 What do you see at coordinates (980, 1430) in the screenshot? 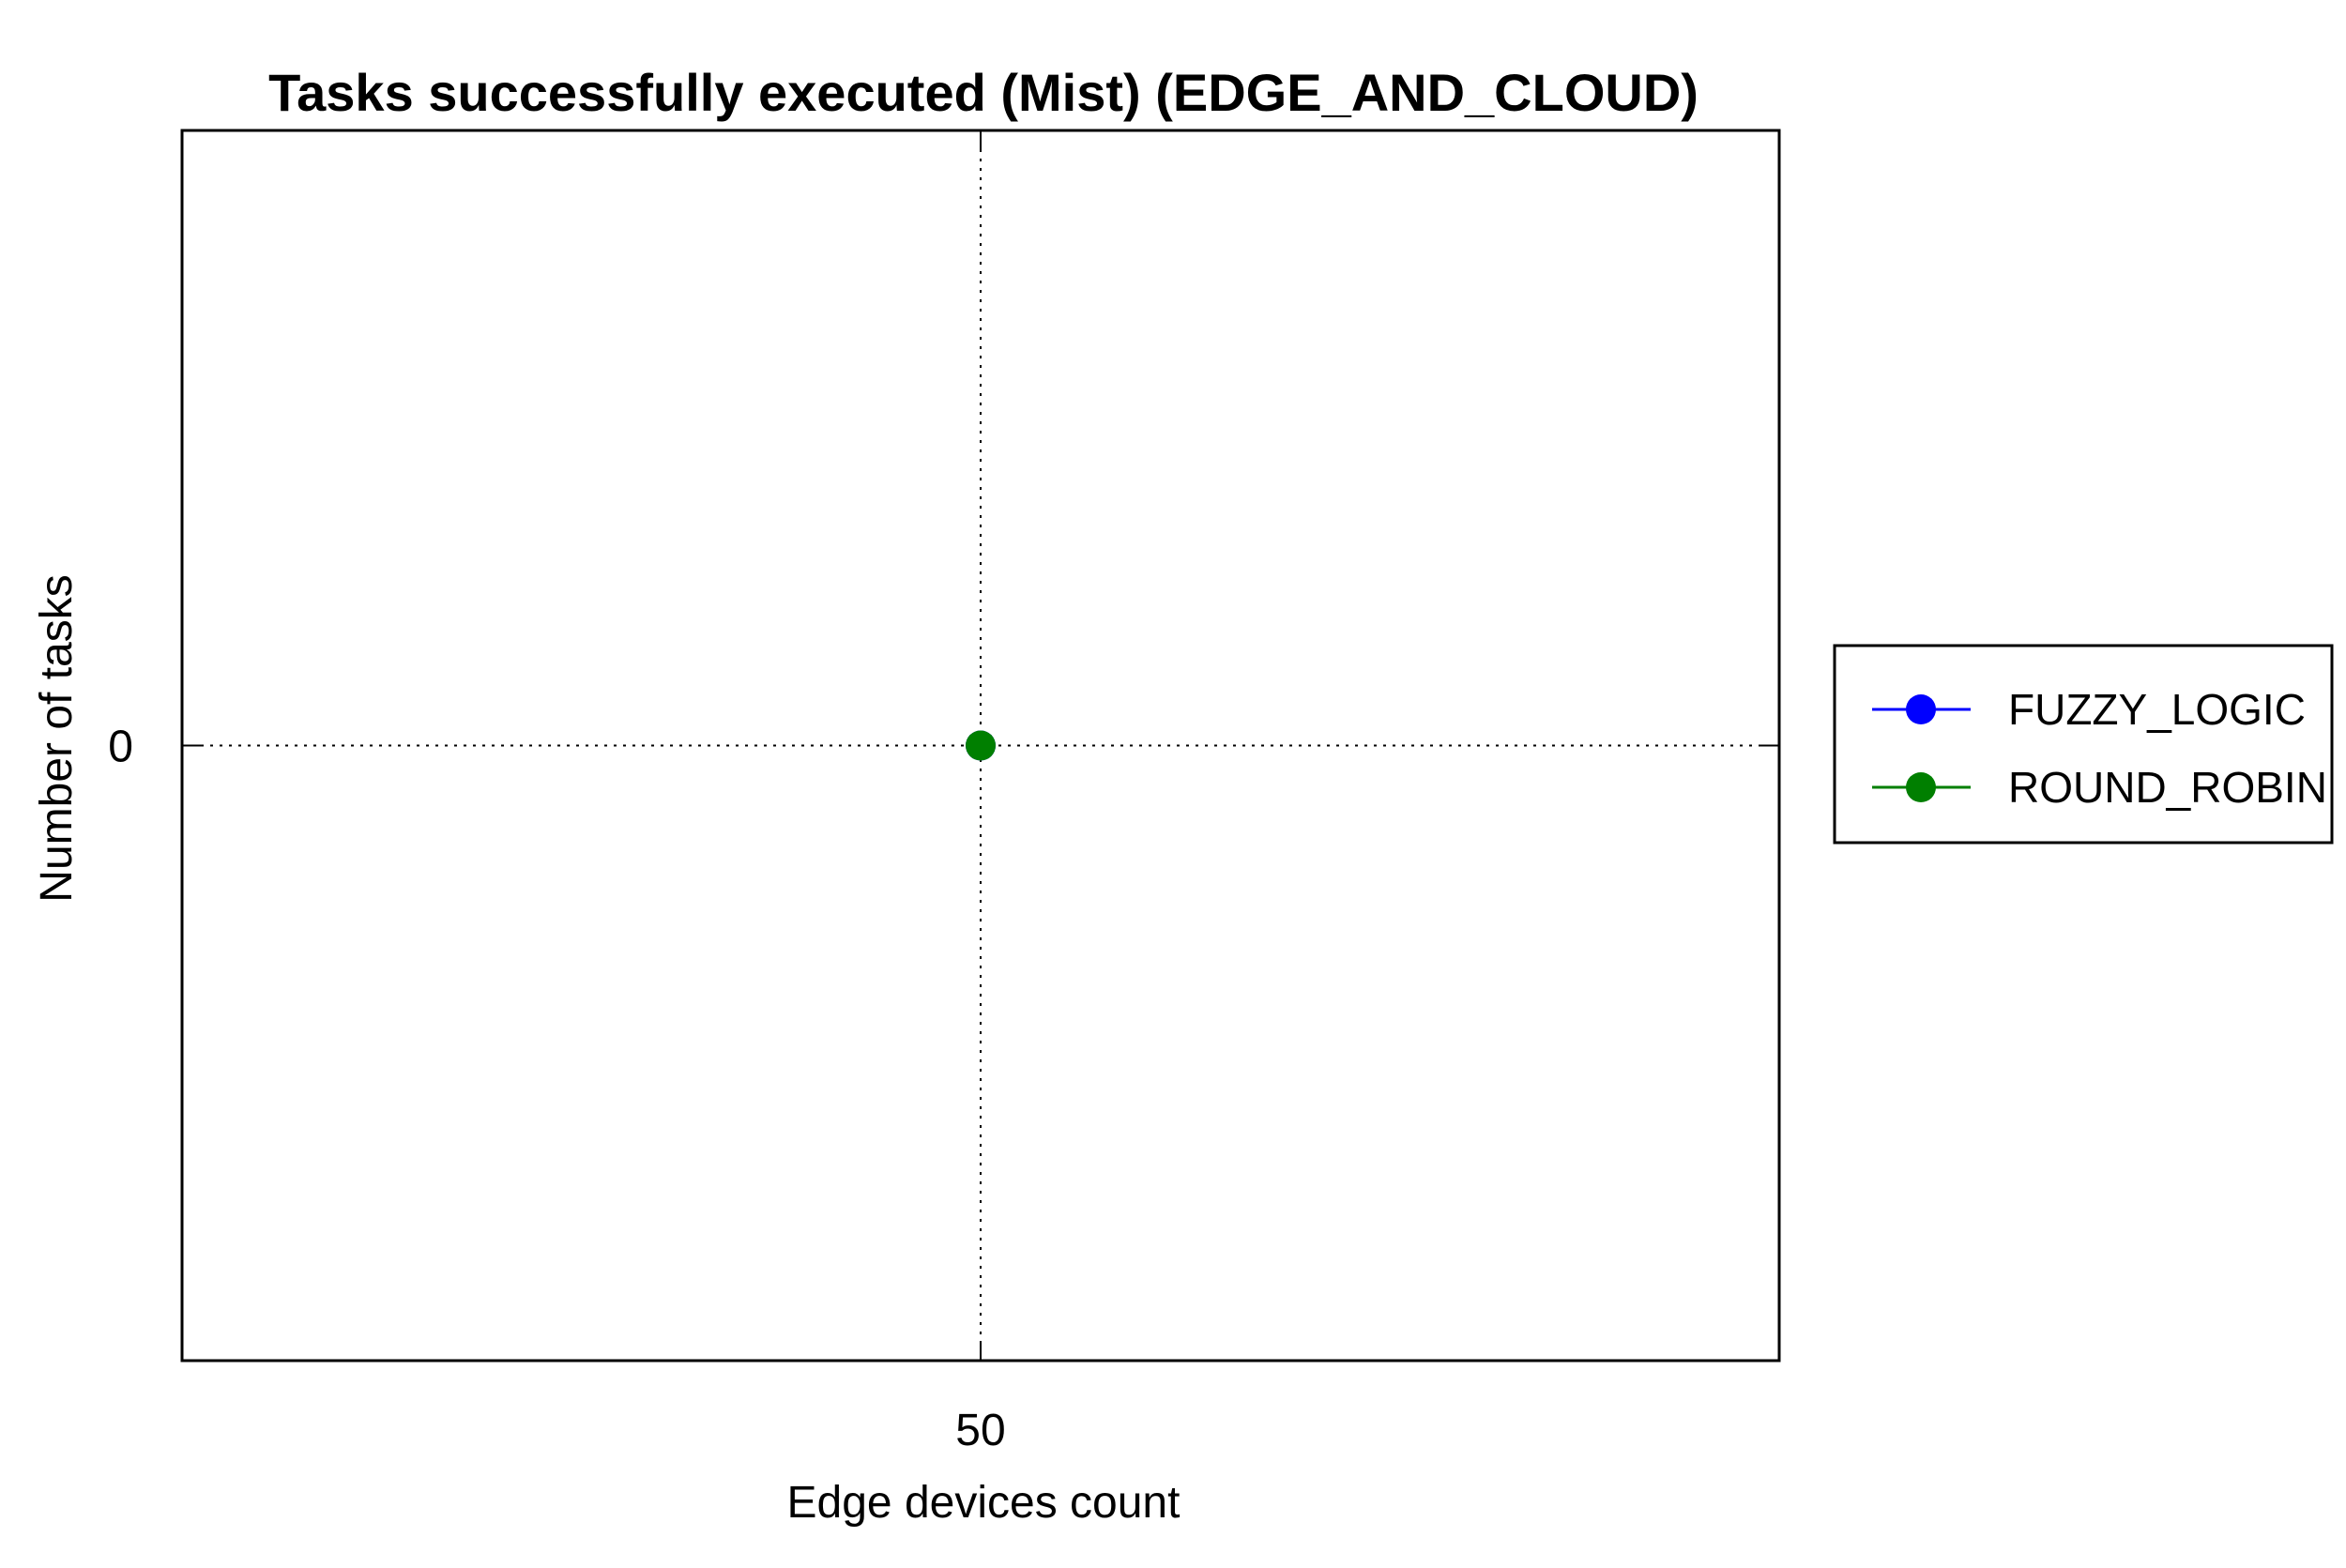
I see `x-tick-label: 50` at bounding box center [980, 1430].